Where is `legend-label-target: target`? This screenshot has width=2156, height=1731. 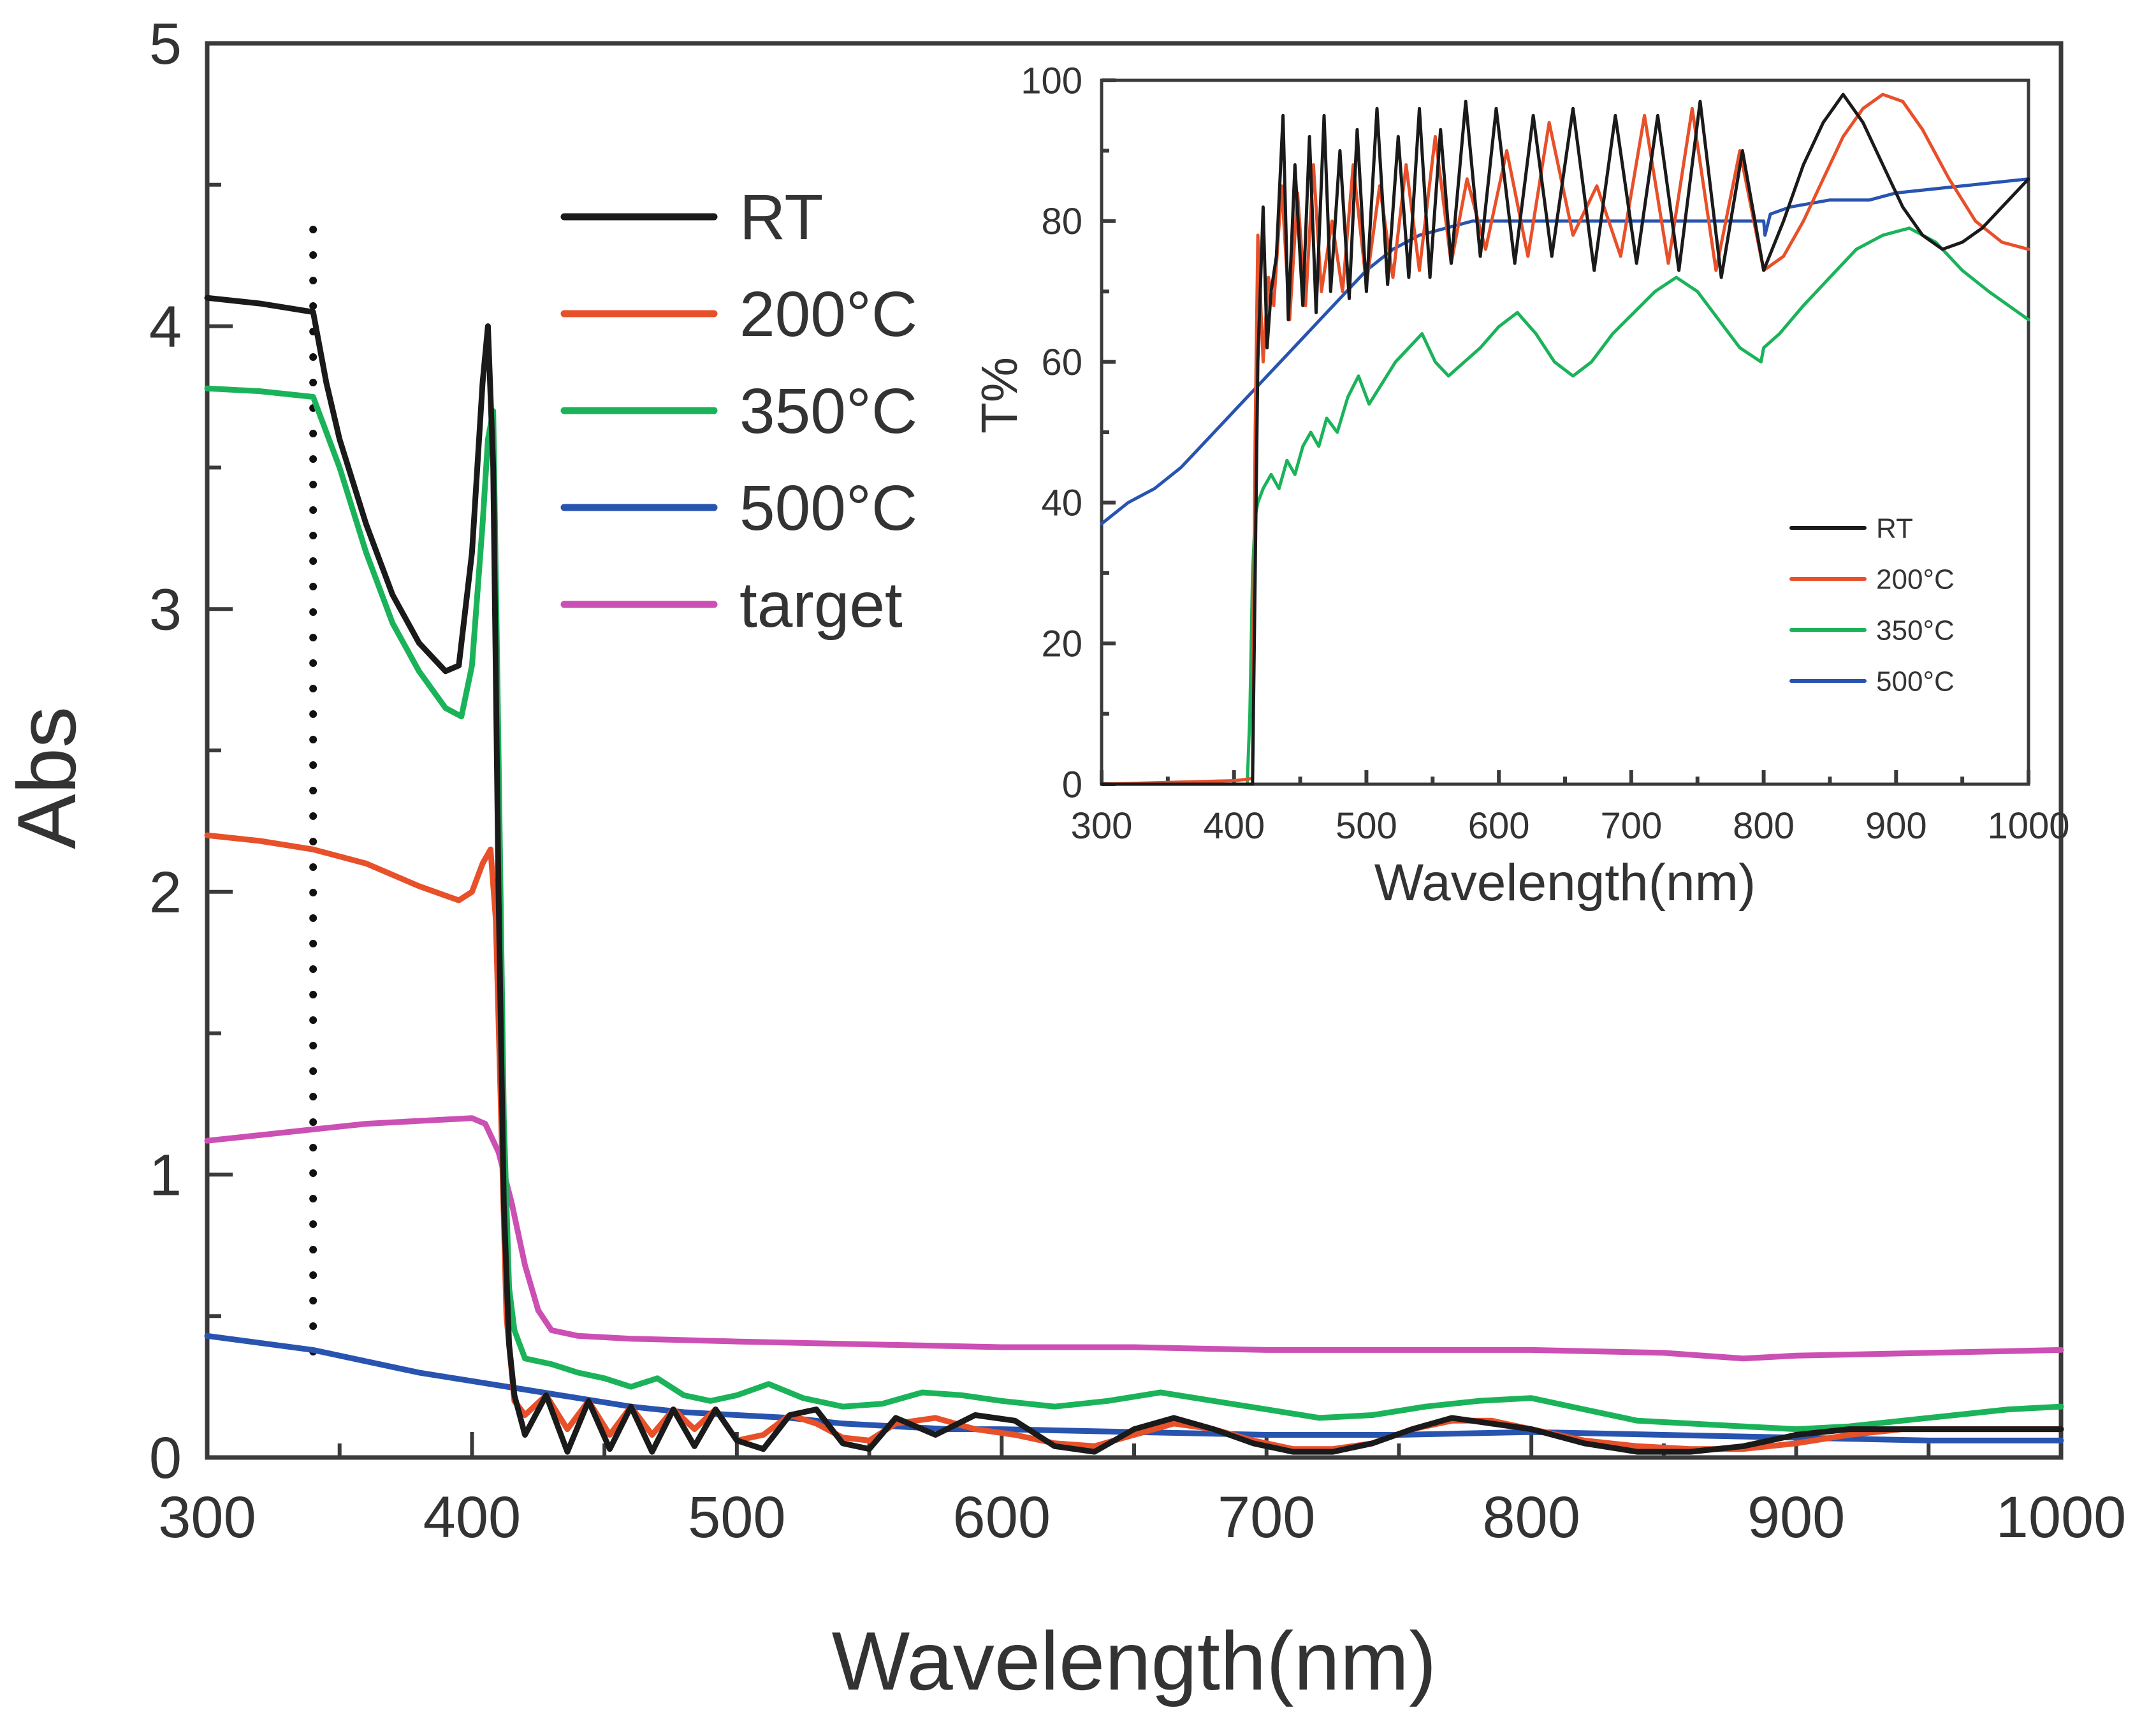
legend-label-target: target is located at coordinates (821, 605).